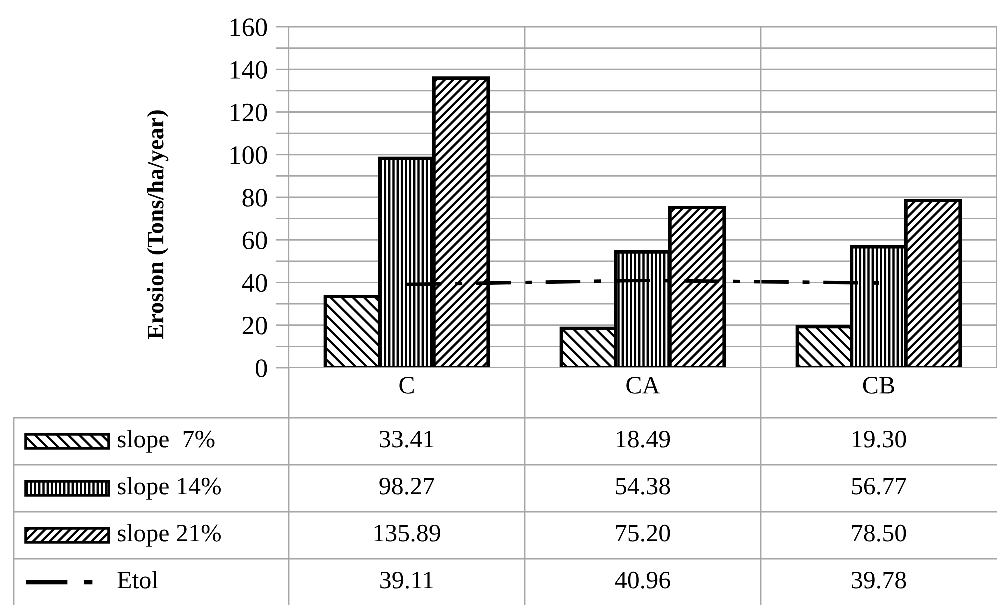  Describe the element at coordinates (642, 580) in the screenshot. I see `data-label: 40.96` at that location.